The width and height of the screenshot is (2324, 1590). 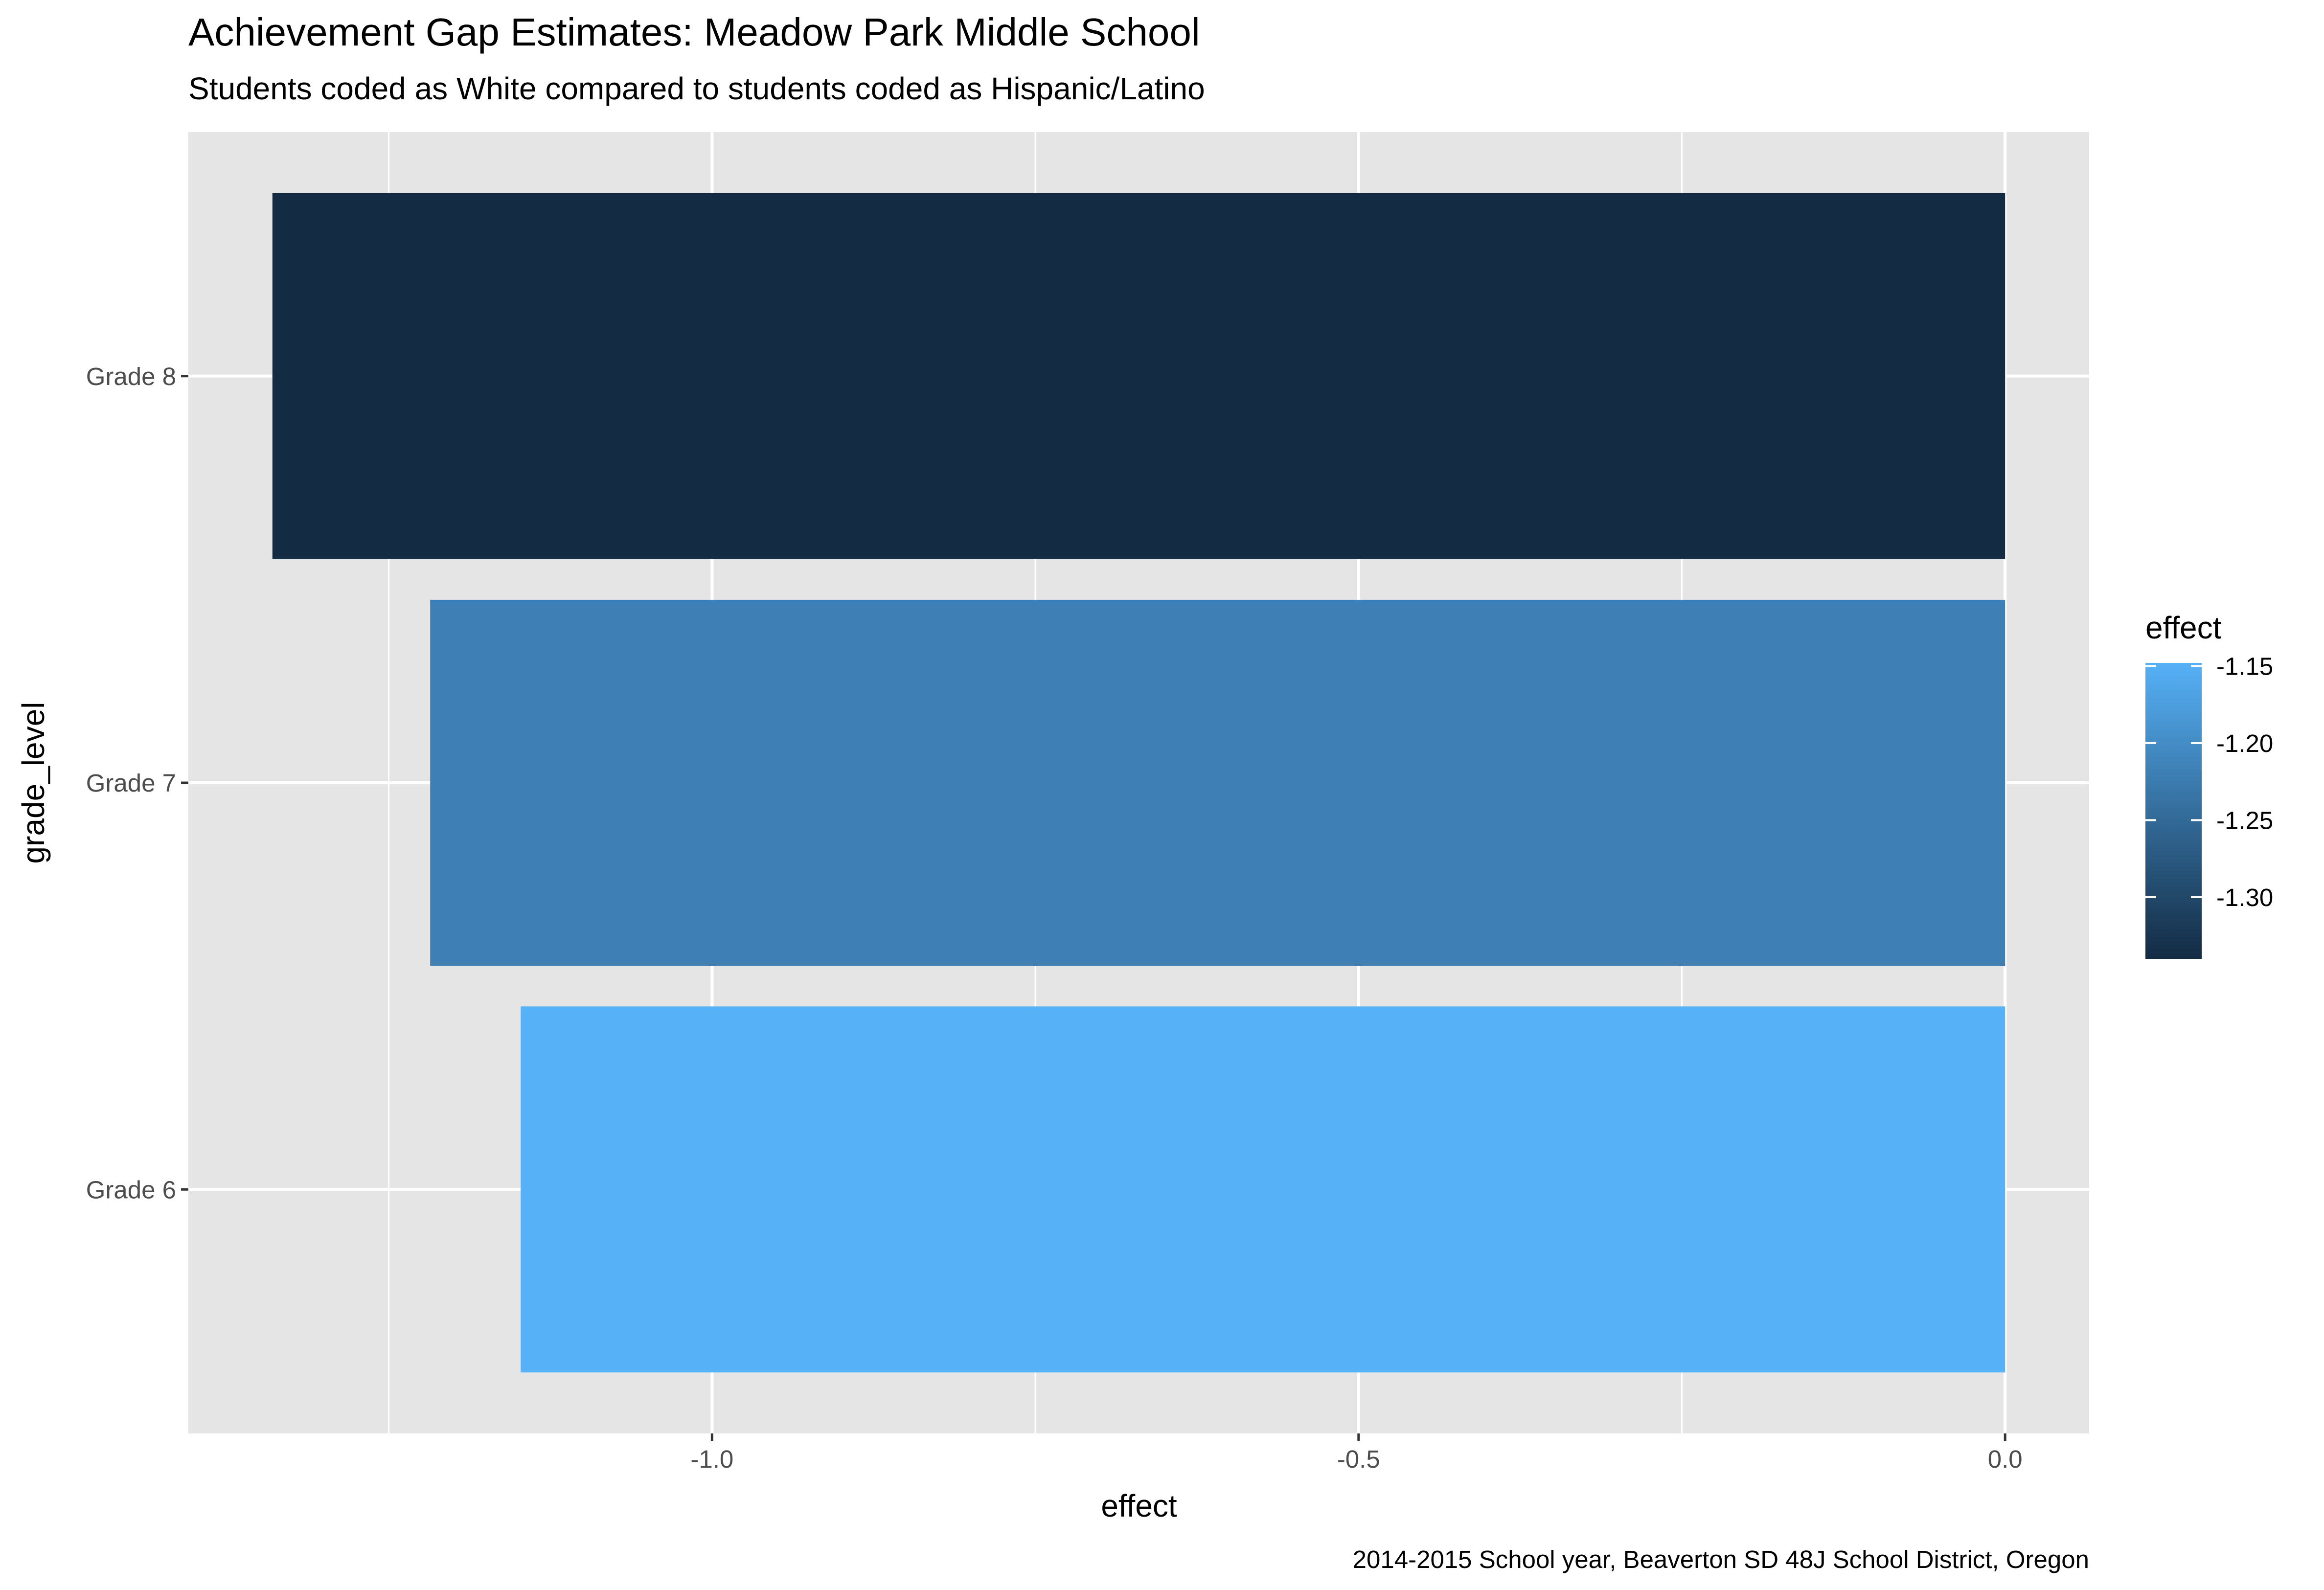 What do you see at coordinates (2209, 782) in the screenshot?
I see `legend-ticks: -1.15 -1.20 -1.25 -1.30` at bounding box center [2209, 782].